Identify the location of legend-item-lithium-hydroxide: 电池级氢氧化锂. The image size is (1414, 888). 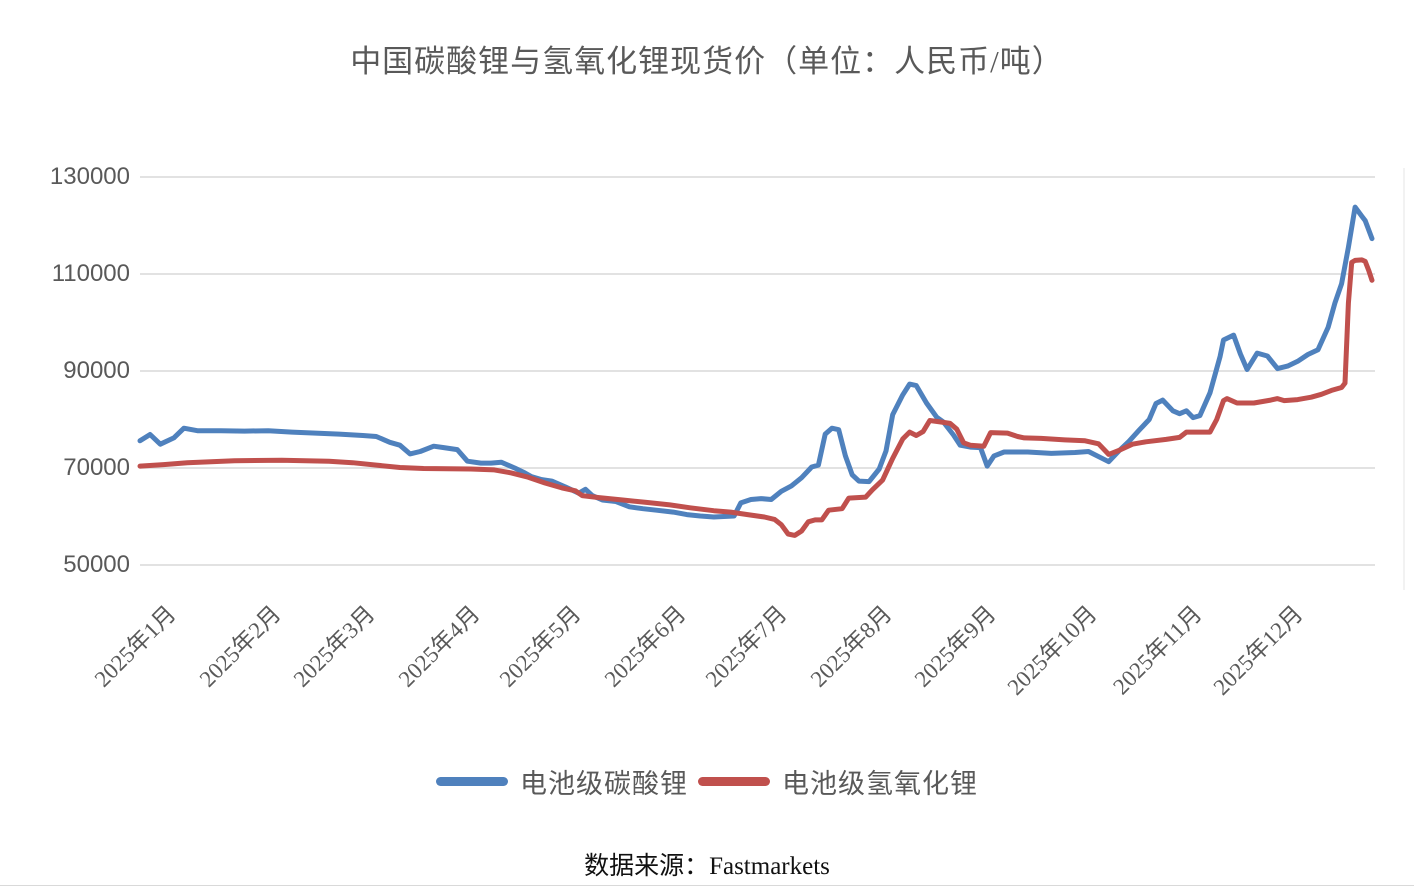
(838, 781).